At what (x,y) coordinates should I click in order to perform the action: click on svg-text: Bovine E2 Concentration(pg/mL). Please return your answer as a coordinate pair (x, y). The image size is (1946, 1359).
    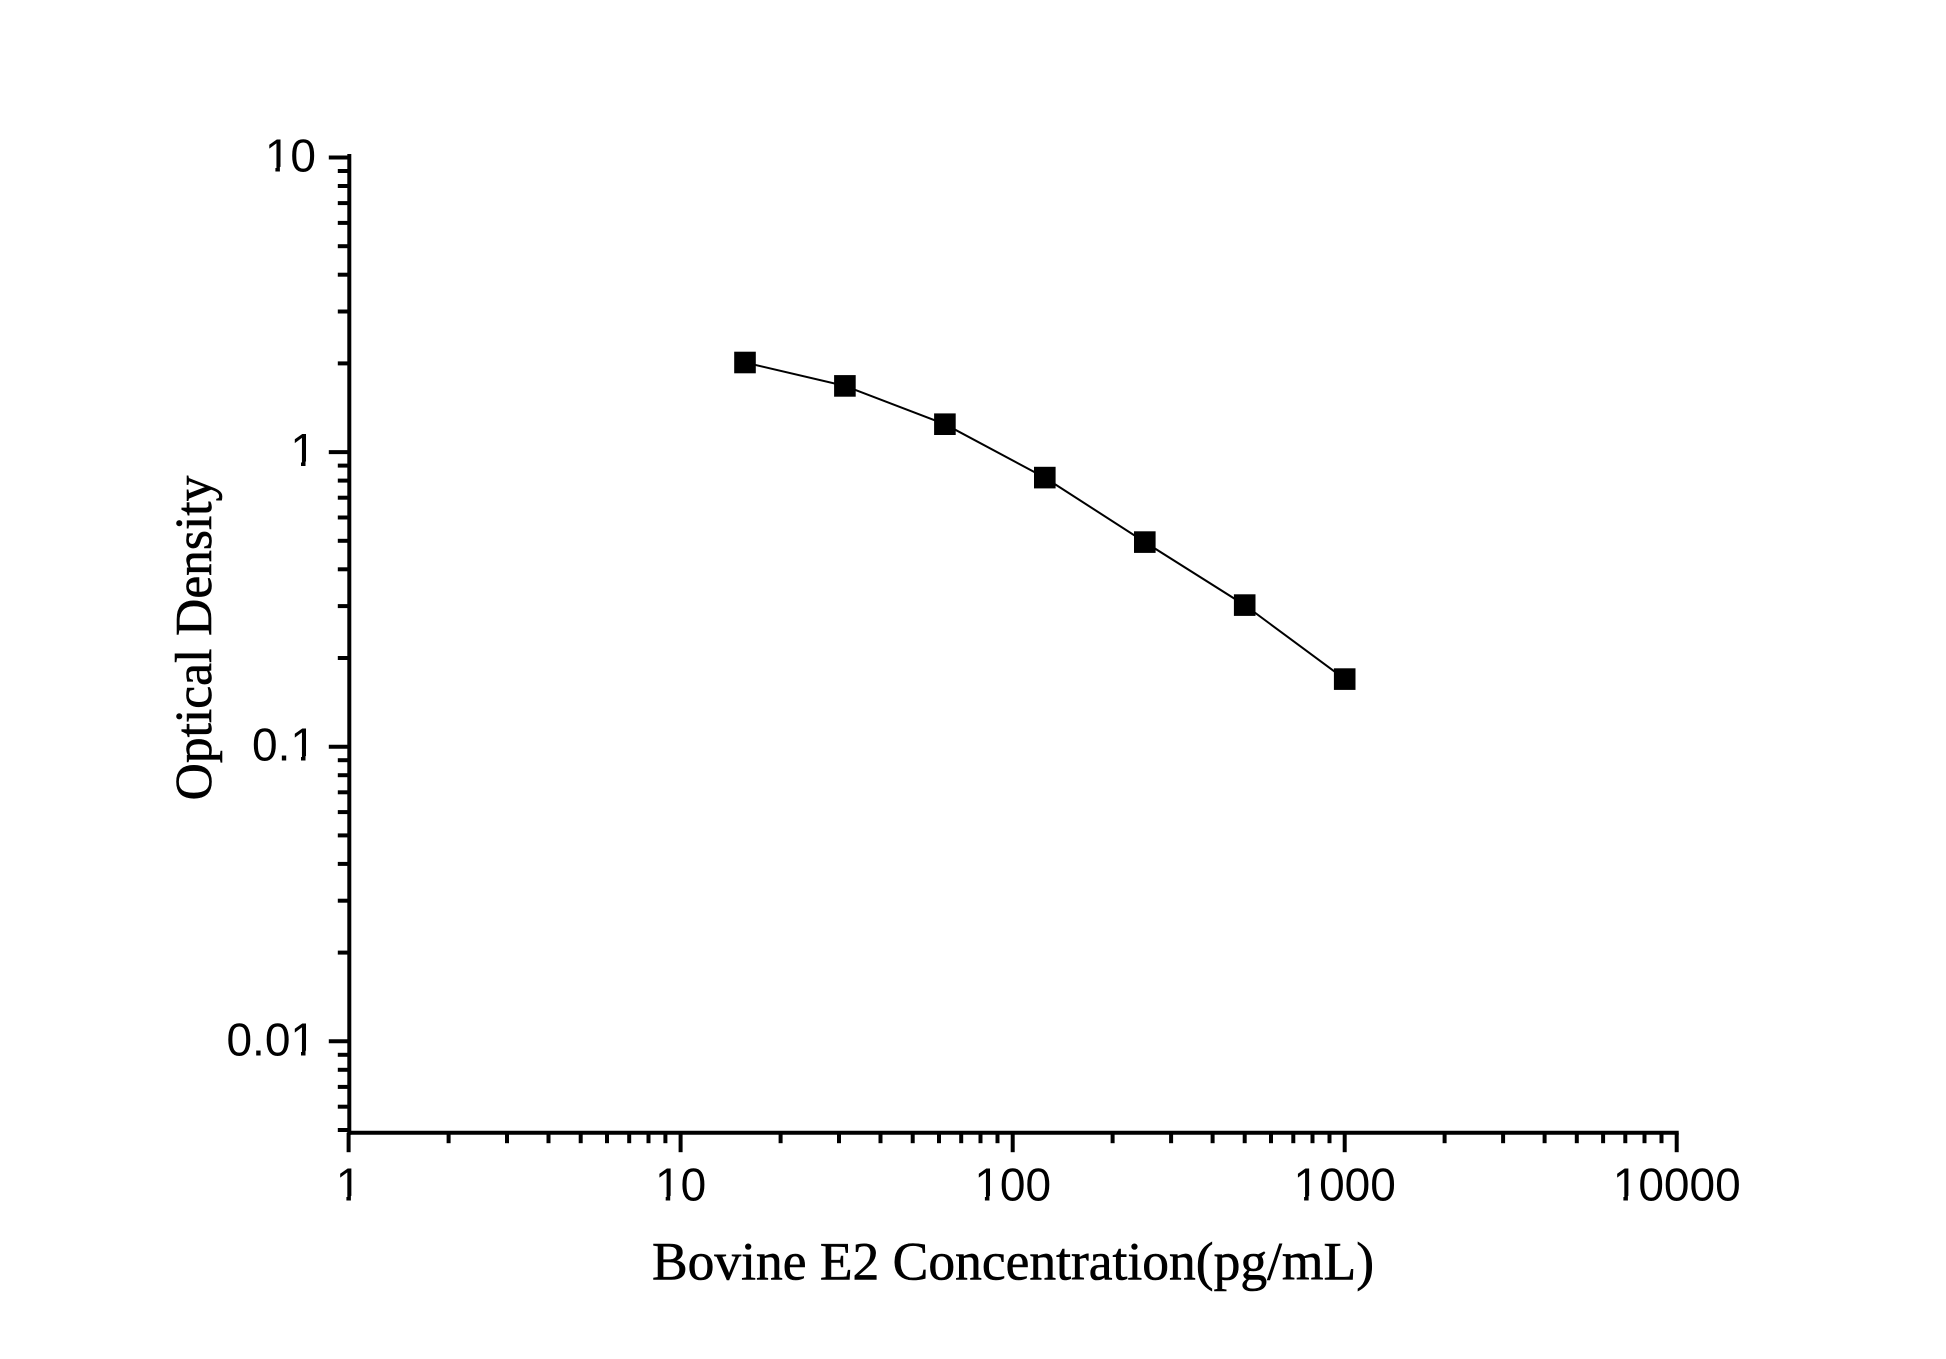
    Looking at the image, I should click on (1013, 1262).